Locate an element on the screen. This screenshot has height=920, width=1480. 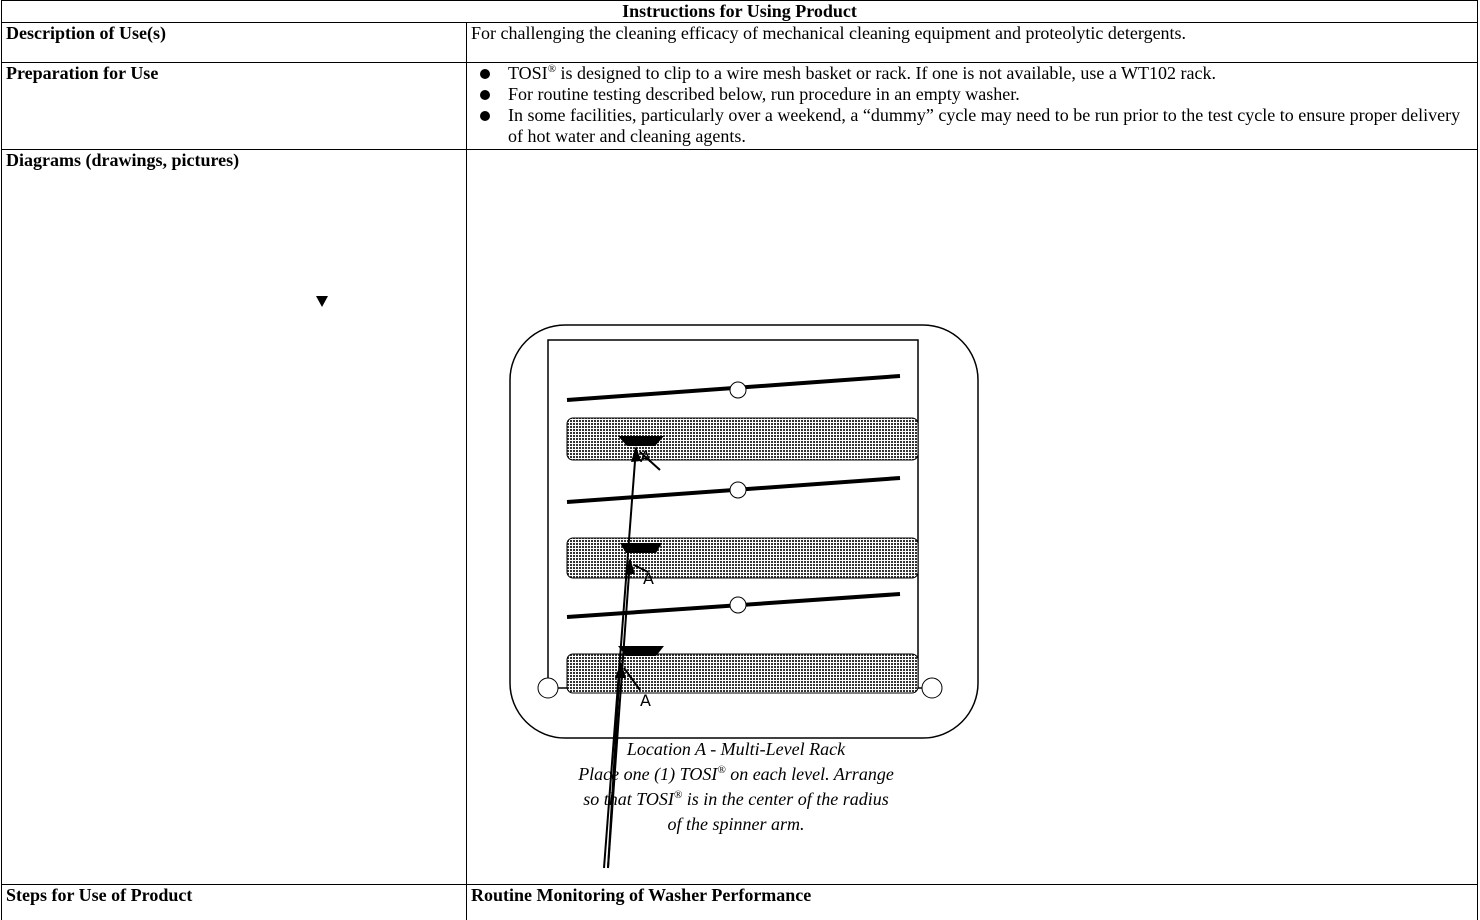
arrow-heads is located at coordinates (628, 562).